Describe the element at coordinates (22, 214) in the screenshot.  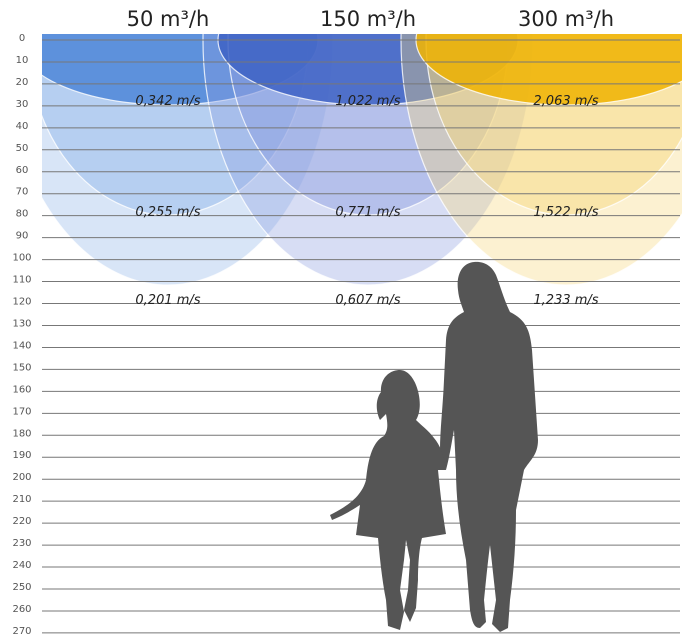
I see `depth-label: 80` at that location.